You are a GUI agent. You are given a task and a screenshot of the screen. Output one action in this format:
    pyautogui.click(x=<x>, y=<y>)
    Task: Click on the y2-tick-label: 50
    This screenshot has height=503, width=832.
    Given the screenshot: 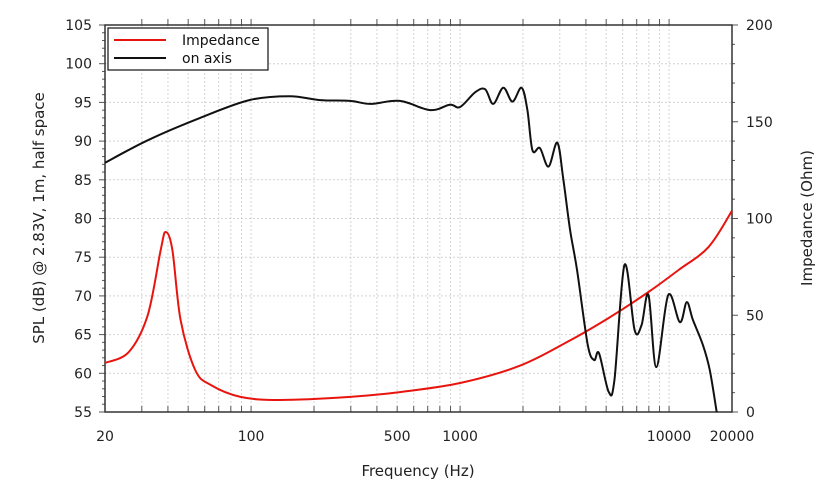 What is the action you would take?
    pyautogui.click(x=755, y=316)
    